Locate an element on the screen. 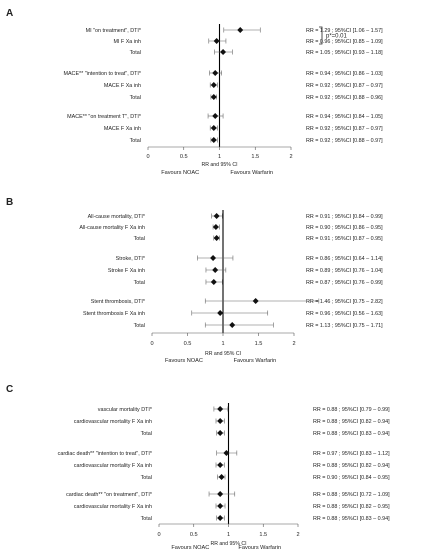 This screenshot has width=426, height=550. row-stat-text: RR = 0.89 ; 95%CI [0.76 – 1.04] is located at coordinates (344, 271).